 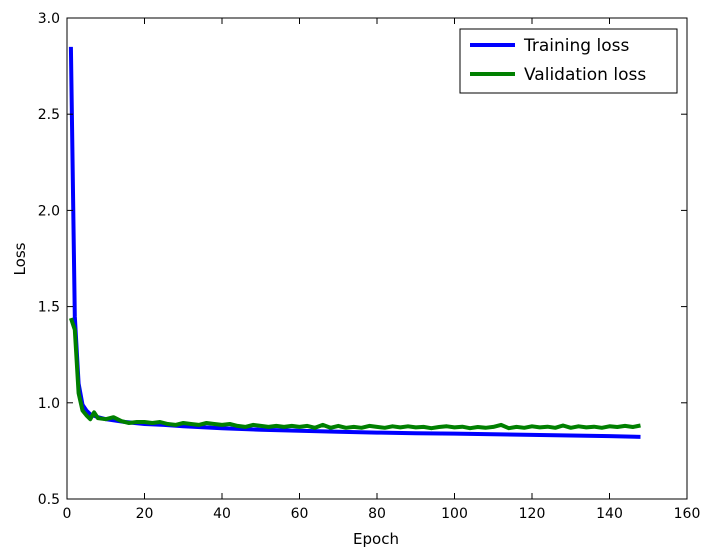 I want to click on x-tick-label: 80, so click(x=377, y=514).